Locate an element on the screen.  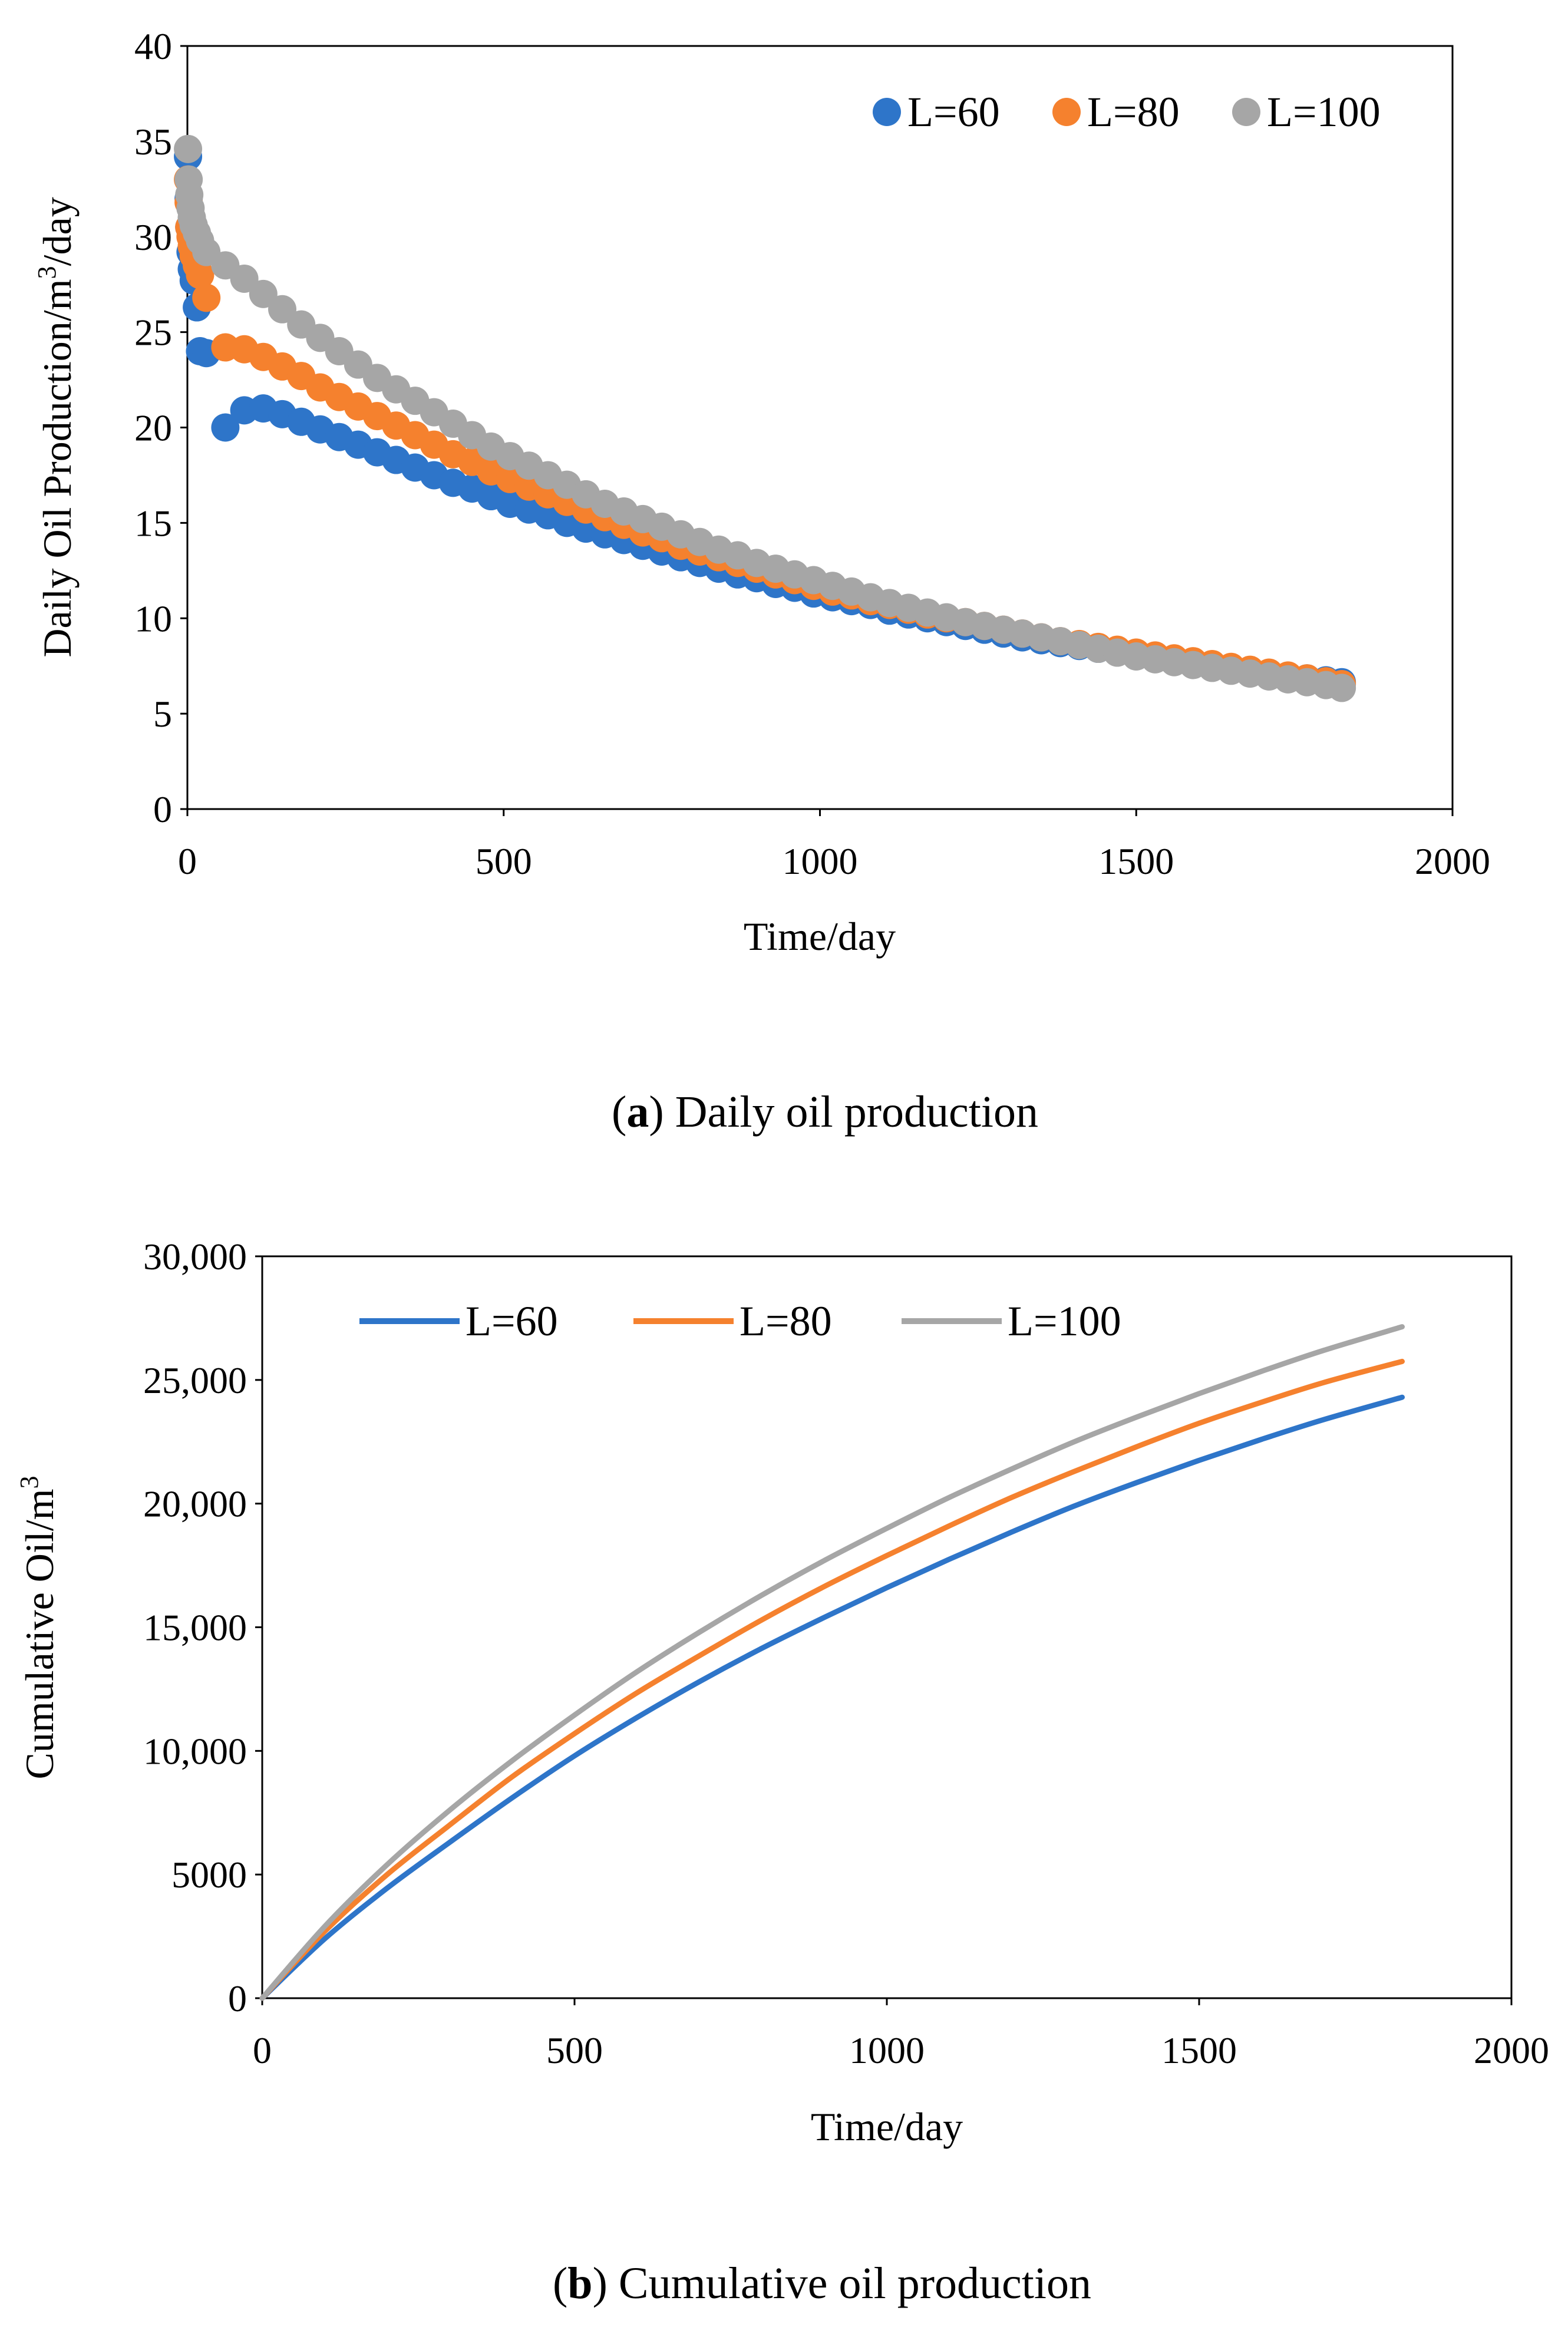
y-tick-label: 40 is located at coordinates (153, 46).